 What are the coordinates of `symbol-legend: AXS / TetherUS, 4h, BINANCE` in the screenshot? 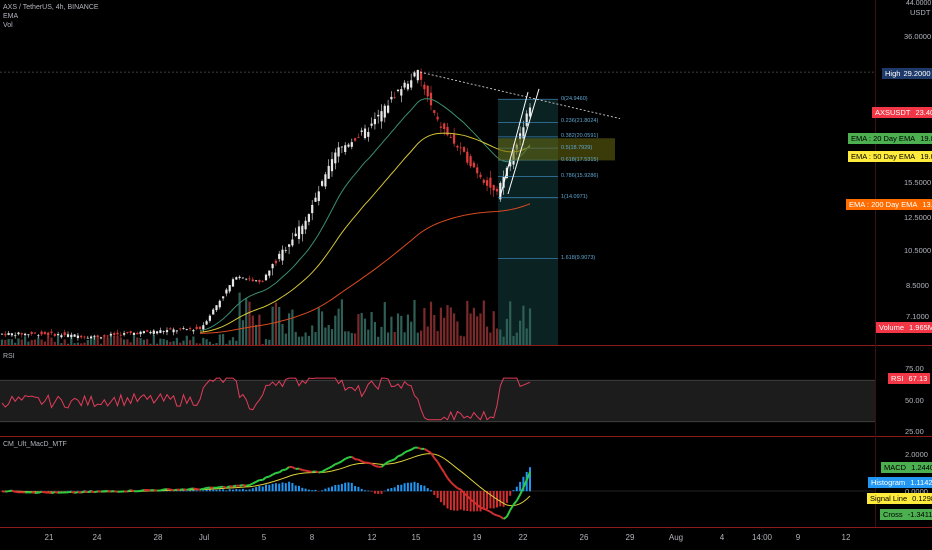 It's located at (51, 7).